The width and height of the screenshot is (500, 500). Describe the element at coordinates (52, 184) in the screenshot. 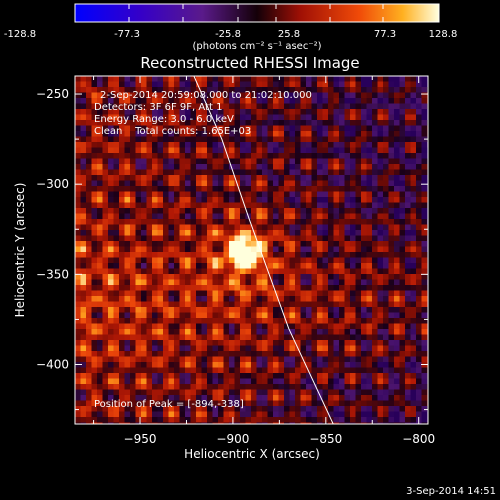

I see `y-tick-label: −300` at that location.